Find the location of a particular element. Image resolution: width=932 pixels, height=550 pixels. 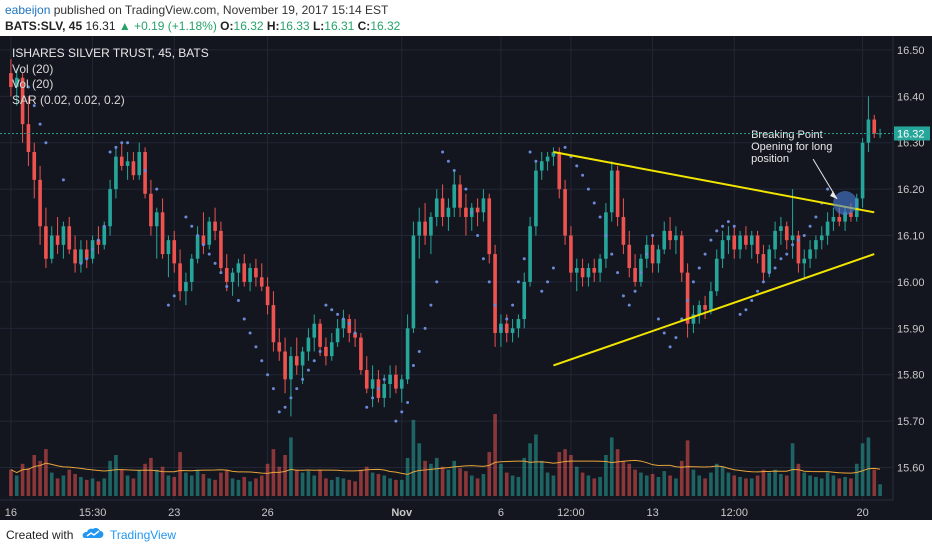

legend-sar: SAR (0.02, 0.02, 0.2) is located at coordinates (68, 99).